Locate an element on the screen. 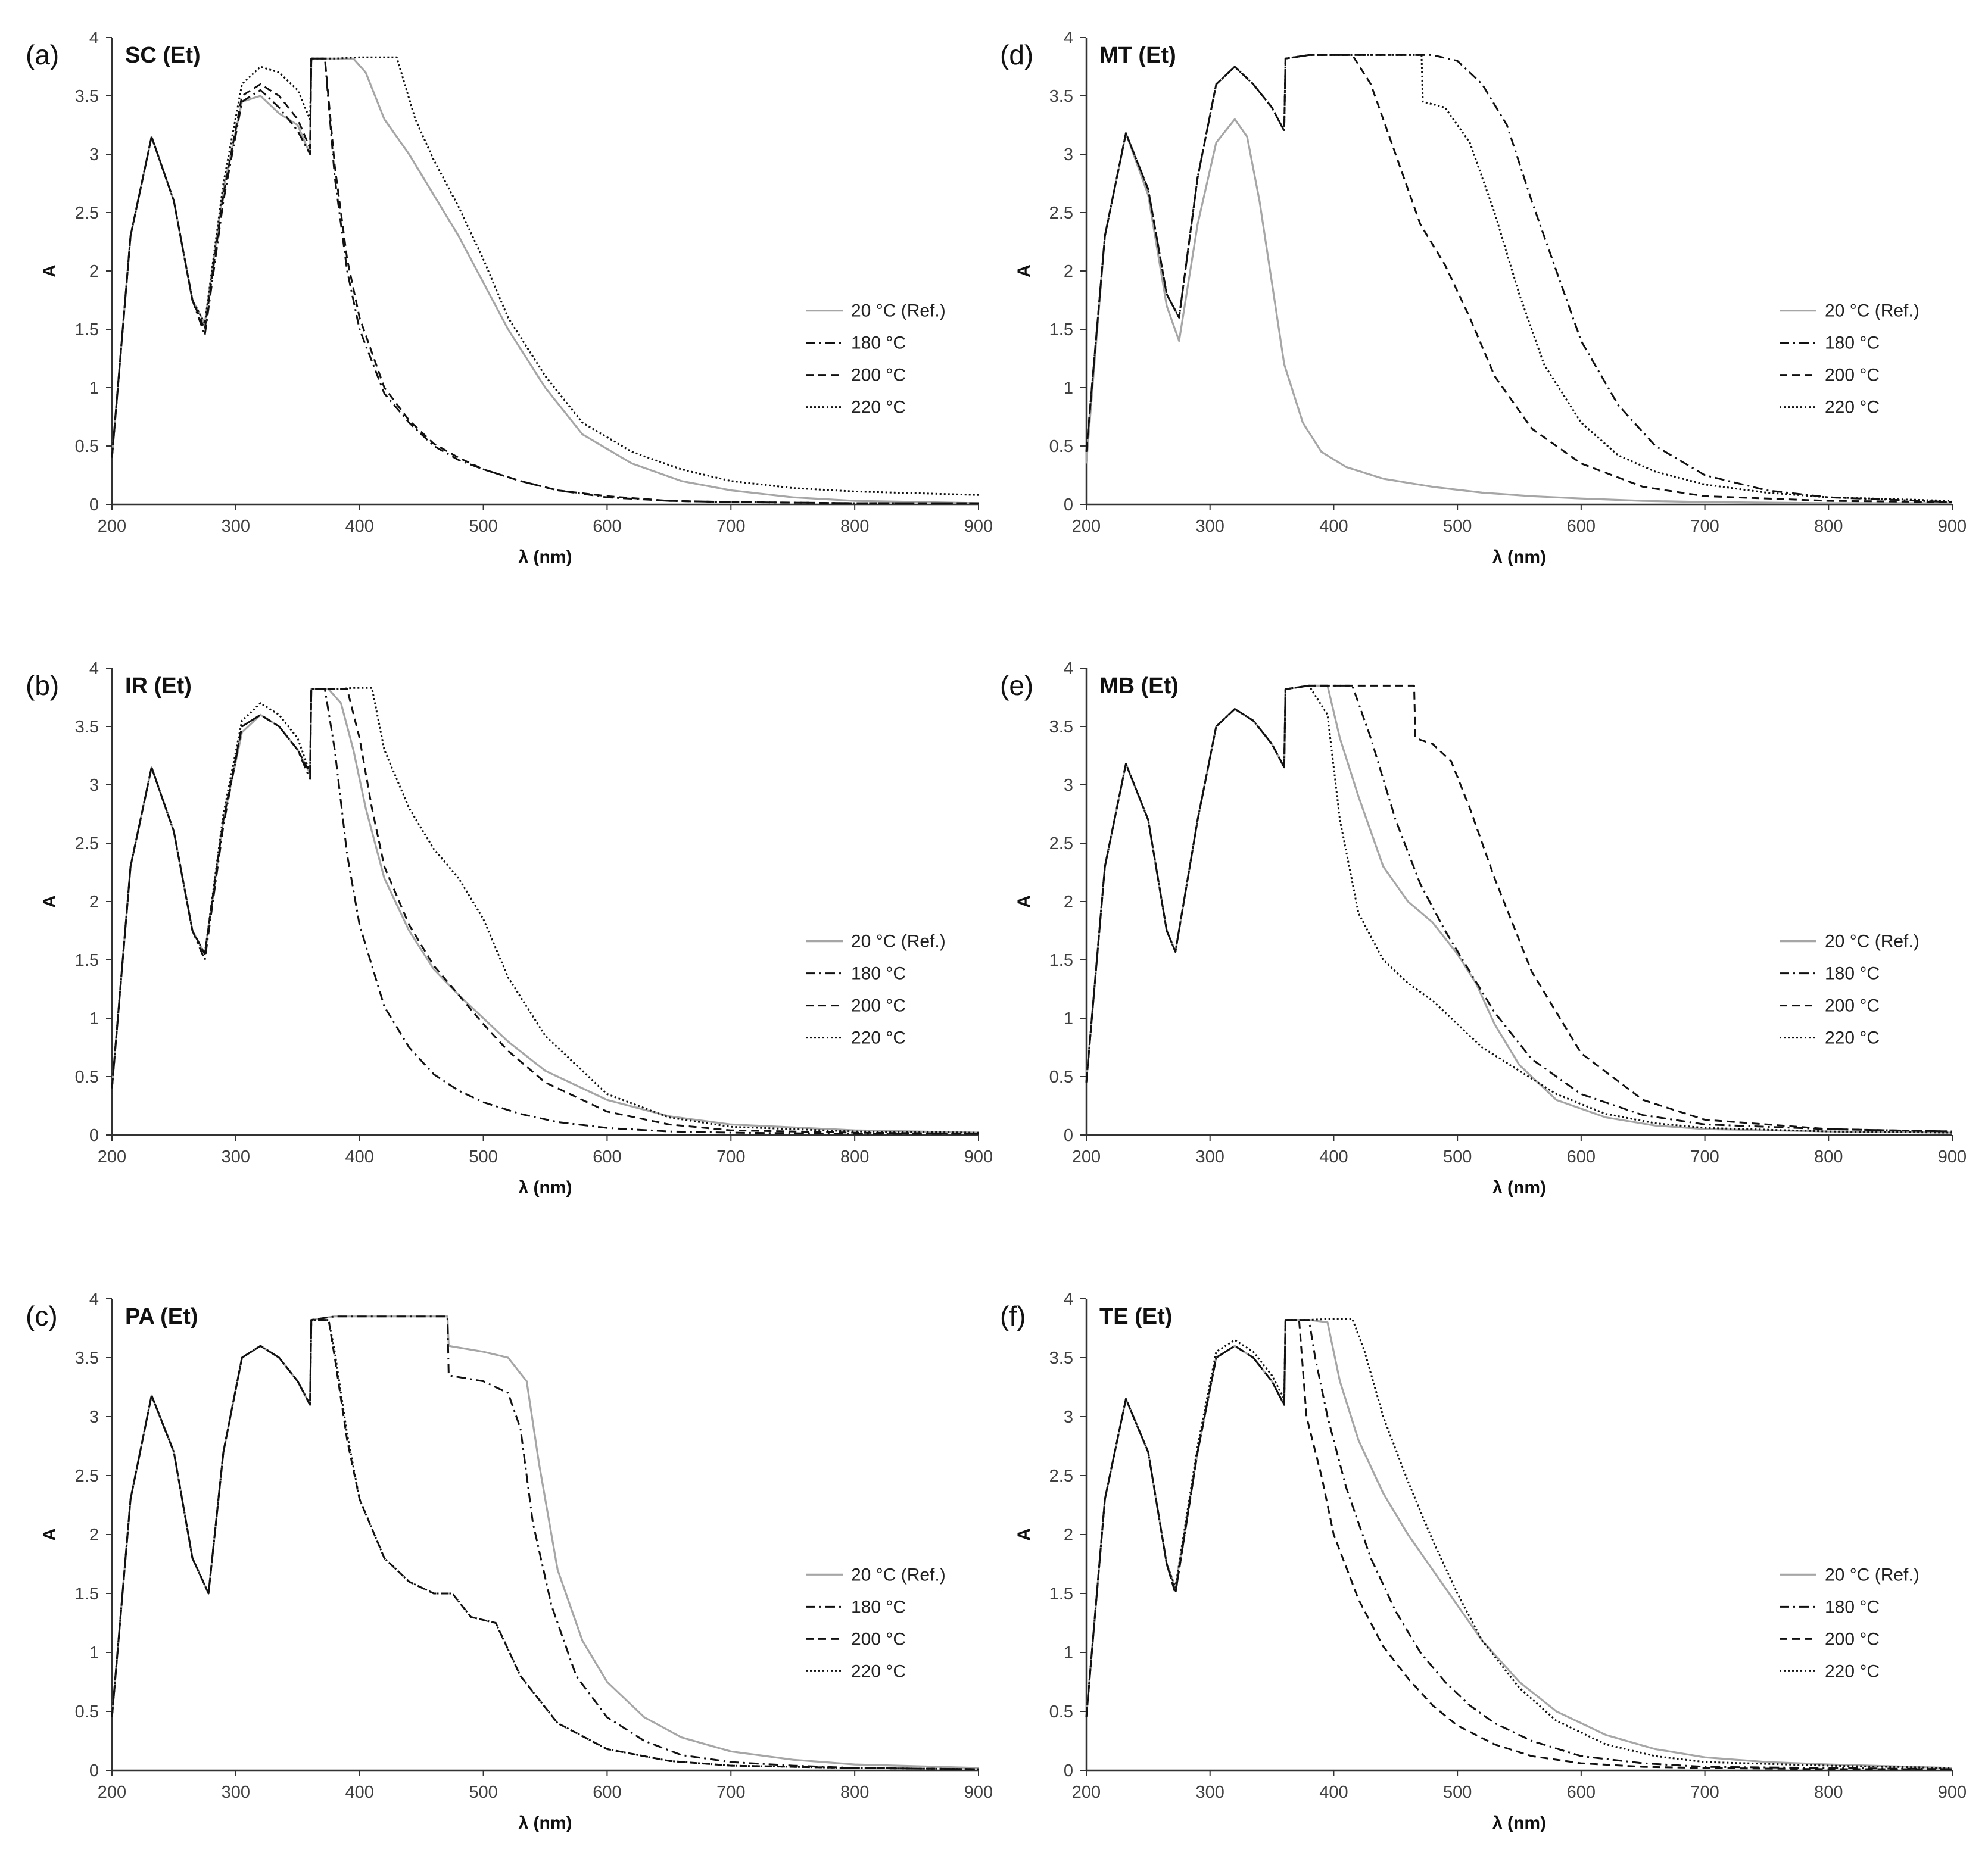 The width and height of the screenshot is (1988, 1865). panel-title: SC (Et) is located at coordinates (163, 55).